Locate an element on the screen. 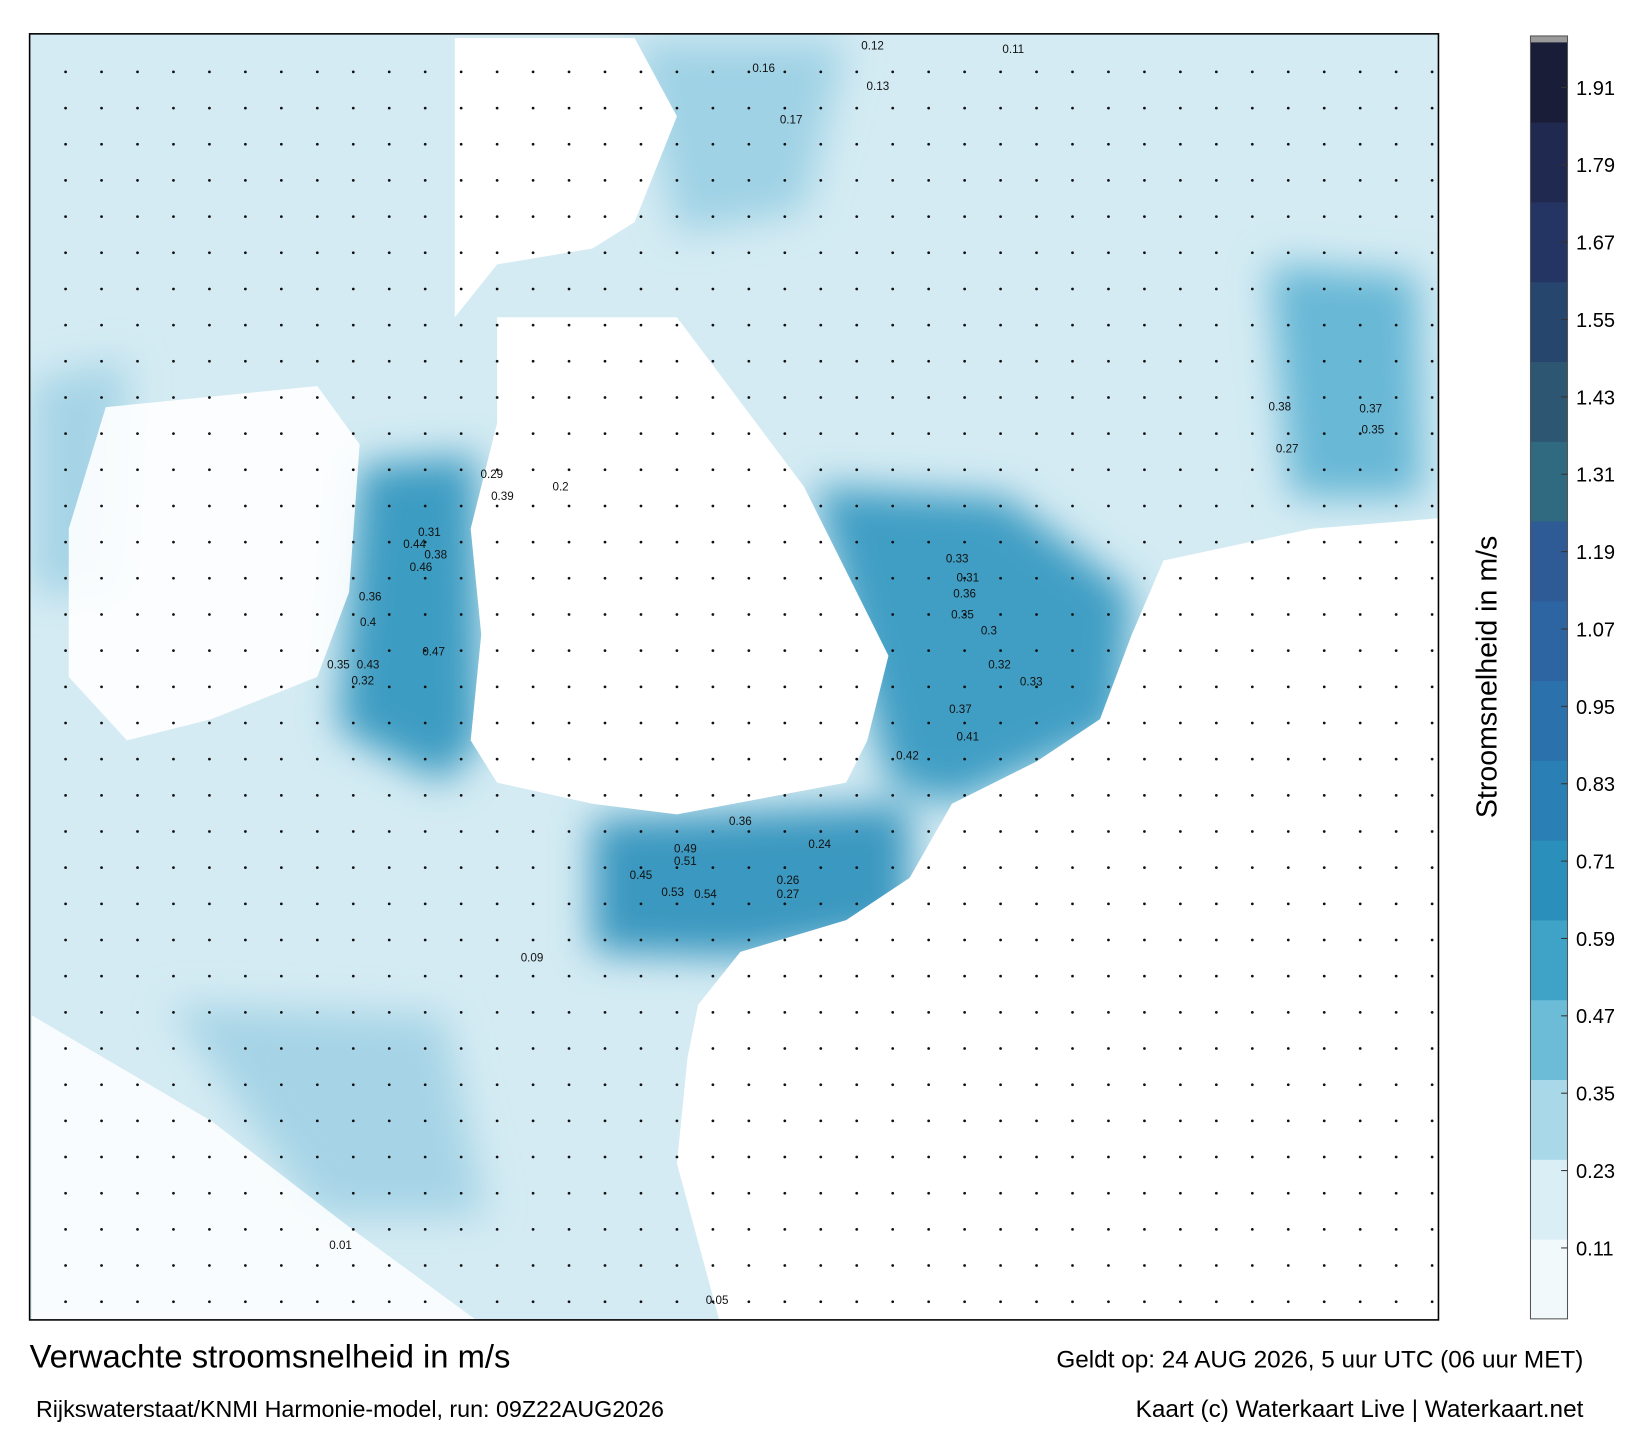  current-label: 0.35 is located at coordinates (1373, 430).